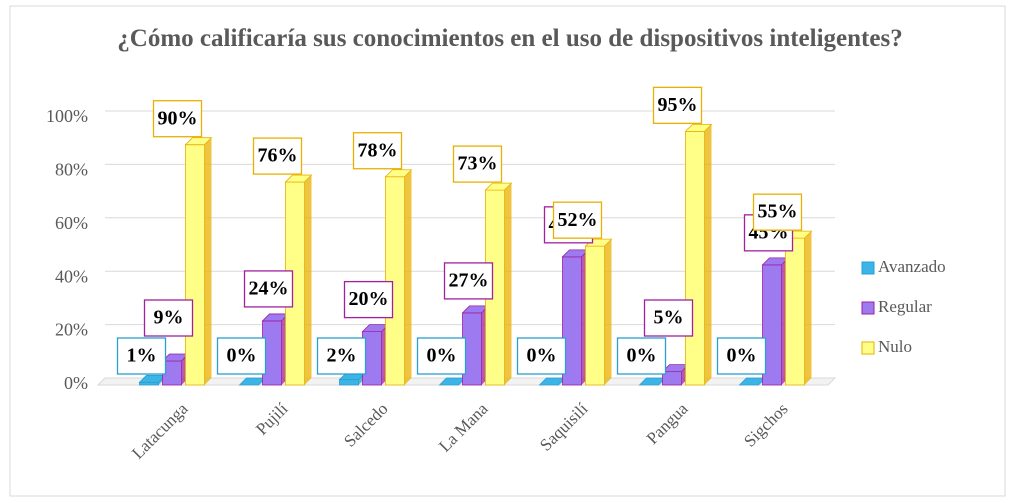 This screenshot has width=1017, height=503. I want to click on y-tick-label: 100%, so click(67, 116).